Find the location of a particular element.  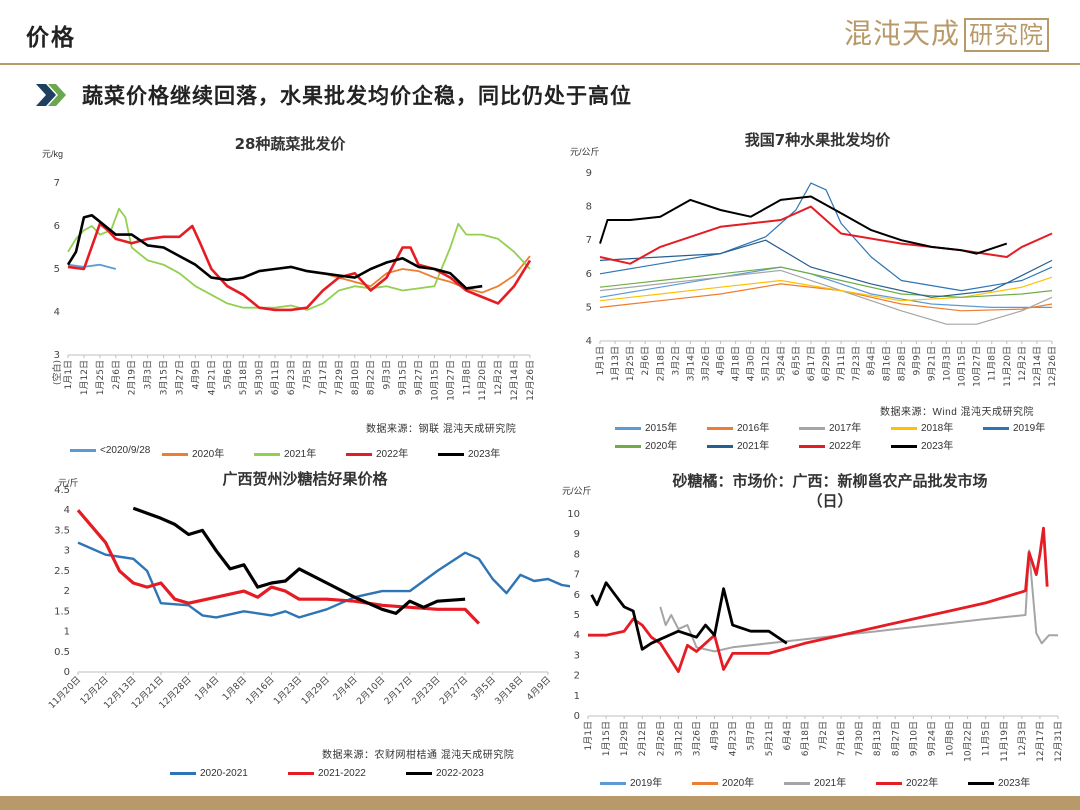

y-tick-label: 0 is located at coordinates (577, 716).